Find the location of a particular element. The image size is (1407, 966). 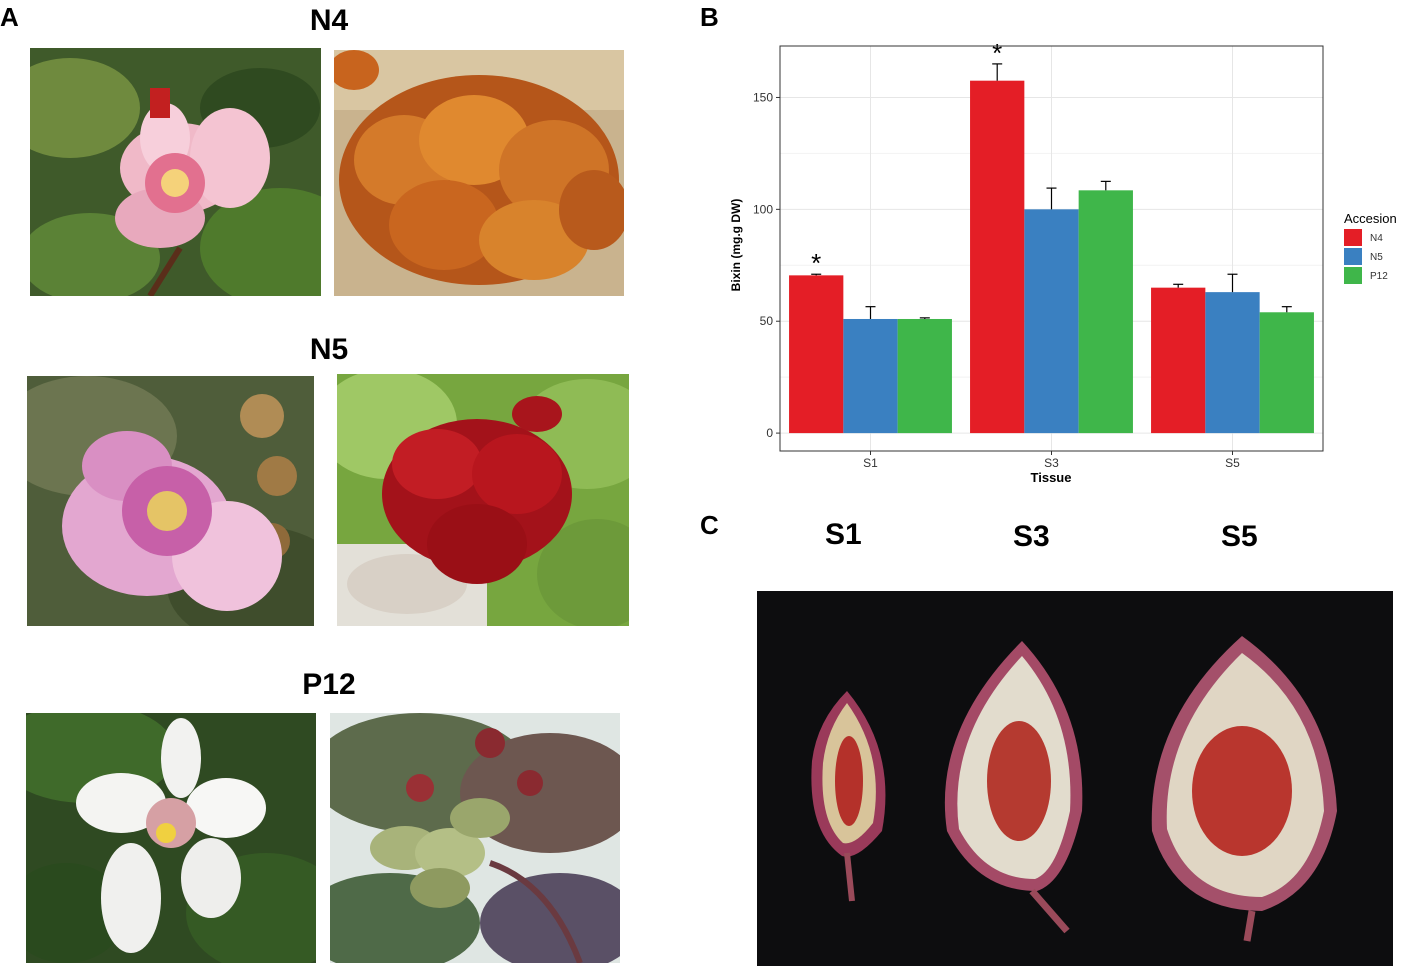

stage-label-s1: S1 is located at coordinates (843, 534).